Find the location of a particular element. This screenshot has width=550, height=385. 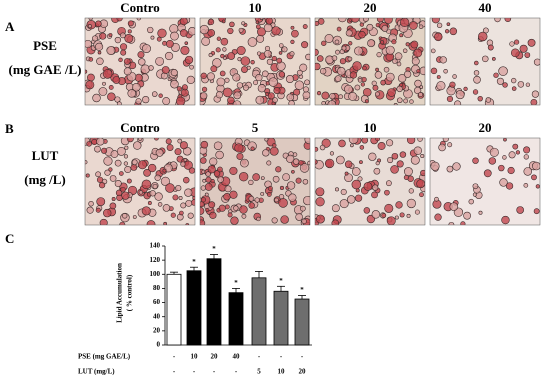

y-axis-label: ( % control) is located at coordinates (130, 292).